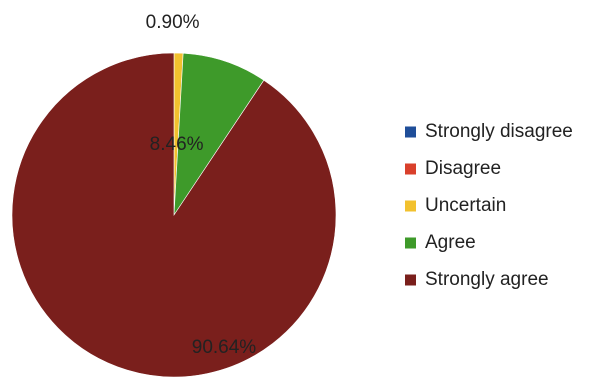 The width and height of the screenshot is (614, 381). Describe the element at coordinates (410, 243) in the screenshot. I see `legend-swatch-agree` at that location.